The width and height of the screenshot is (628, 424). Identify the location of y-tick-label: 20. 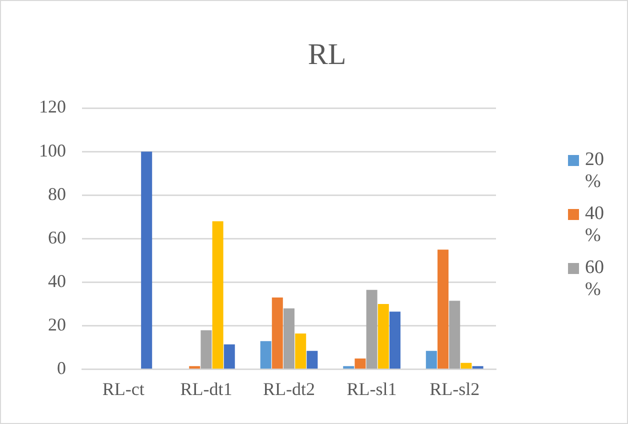
(57, 324).